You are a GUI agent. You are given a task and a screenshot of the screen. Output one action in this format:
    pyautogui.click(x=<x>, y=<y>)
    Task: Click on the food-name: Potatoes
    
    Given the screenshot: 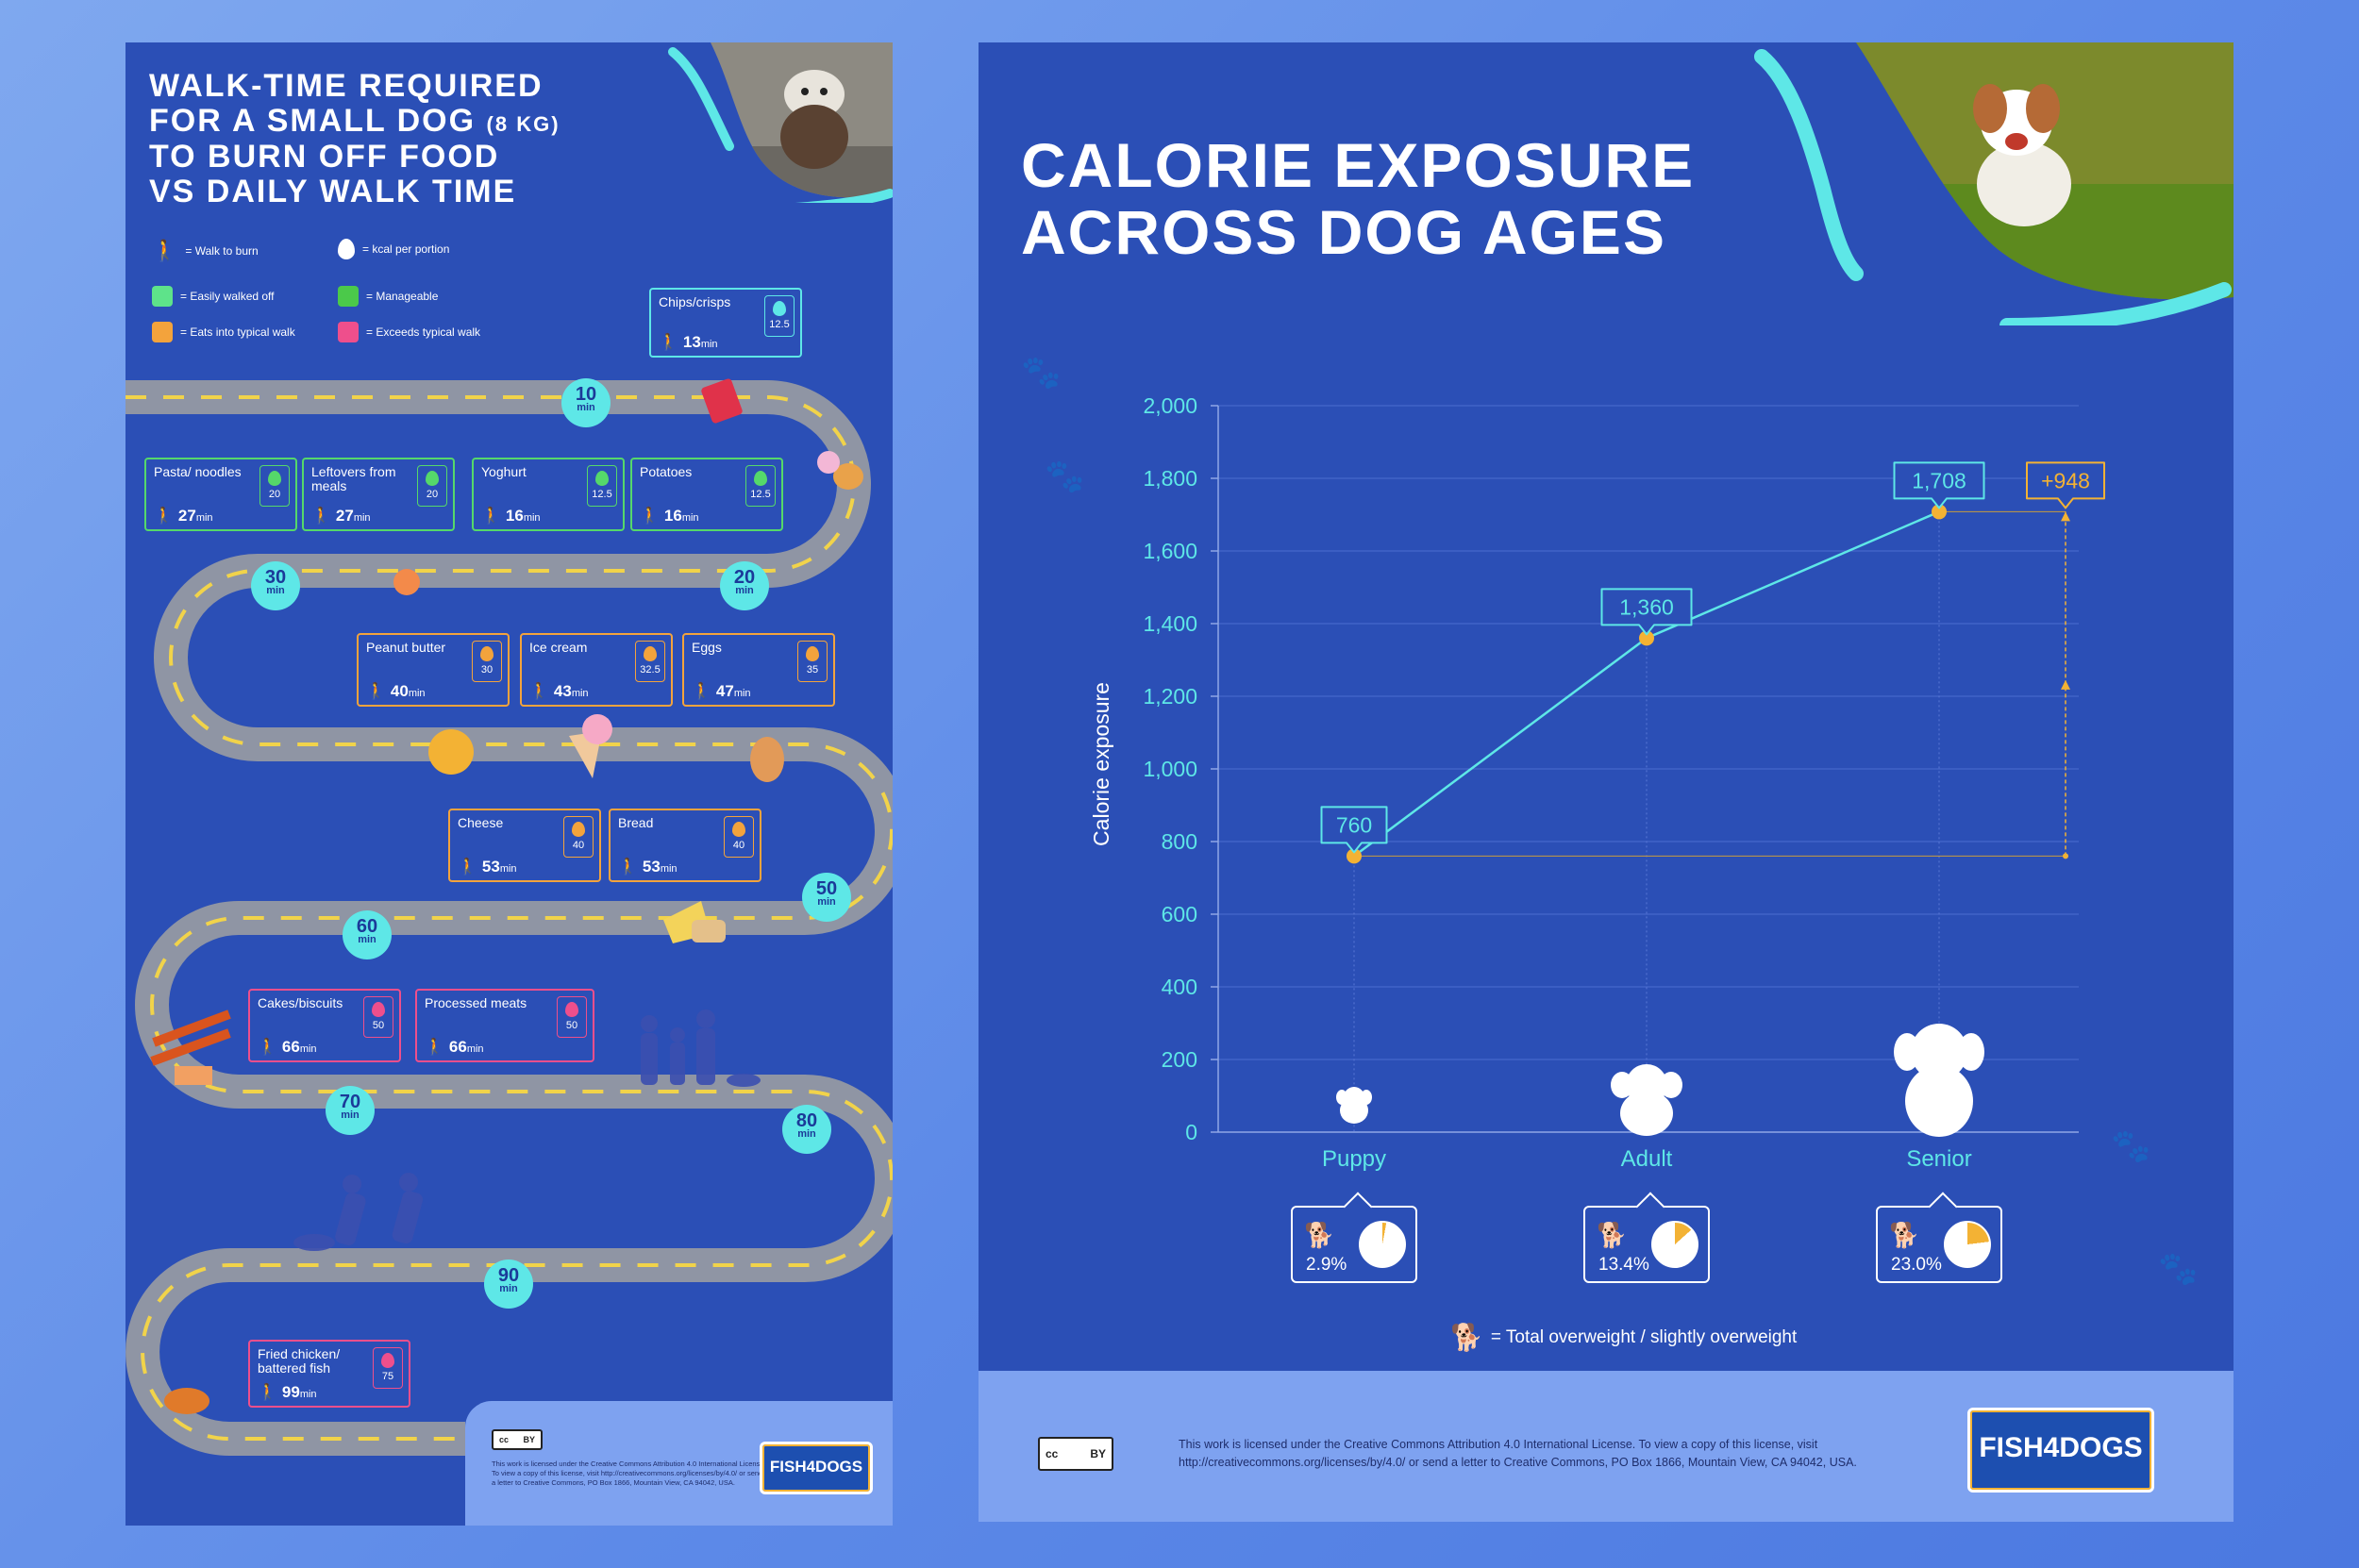 What is the action you would take?
    pyautogui.click(x=666, y=471)
    